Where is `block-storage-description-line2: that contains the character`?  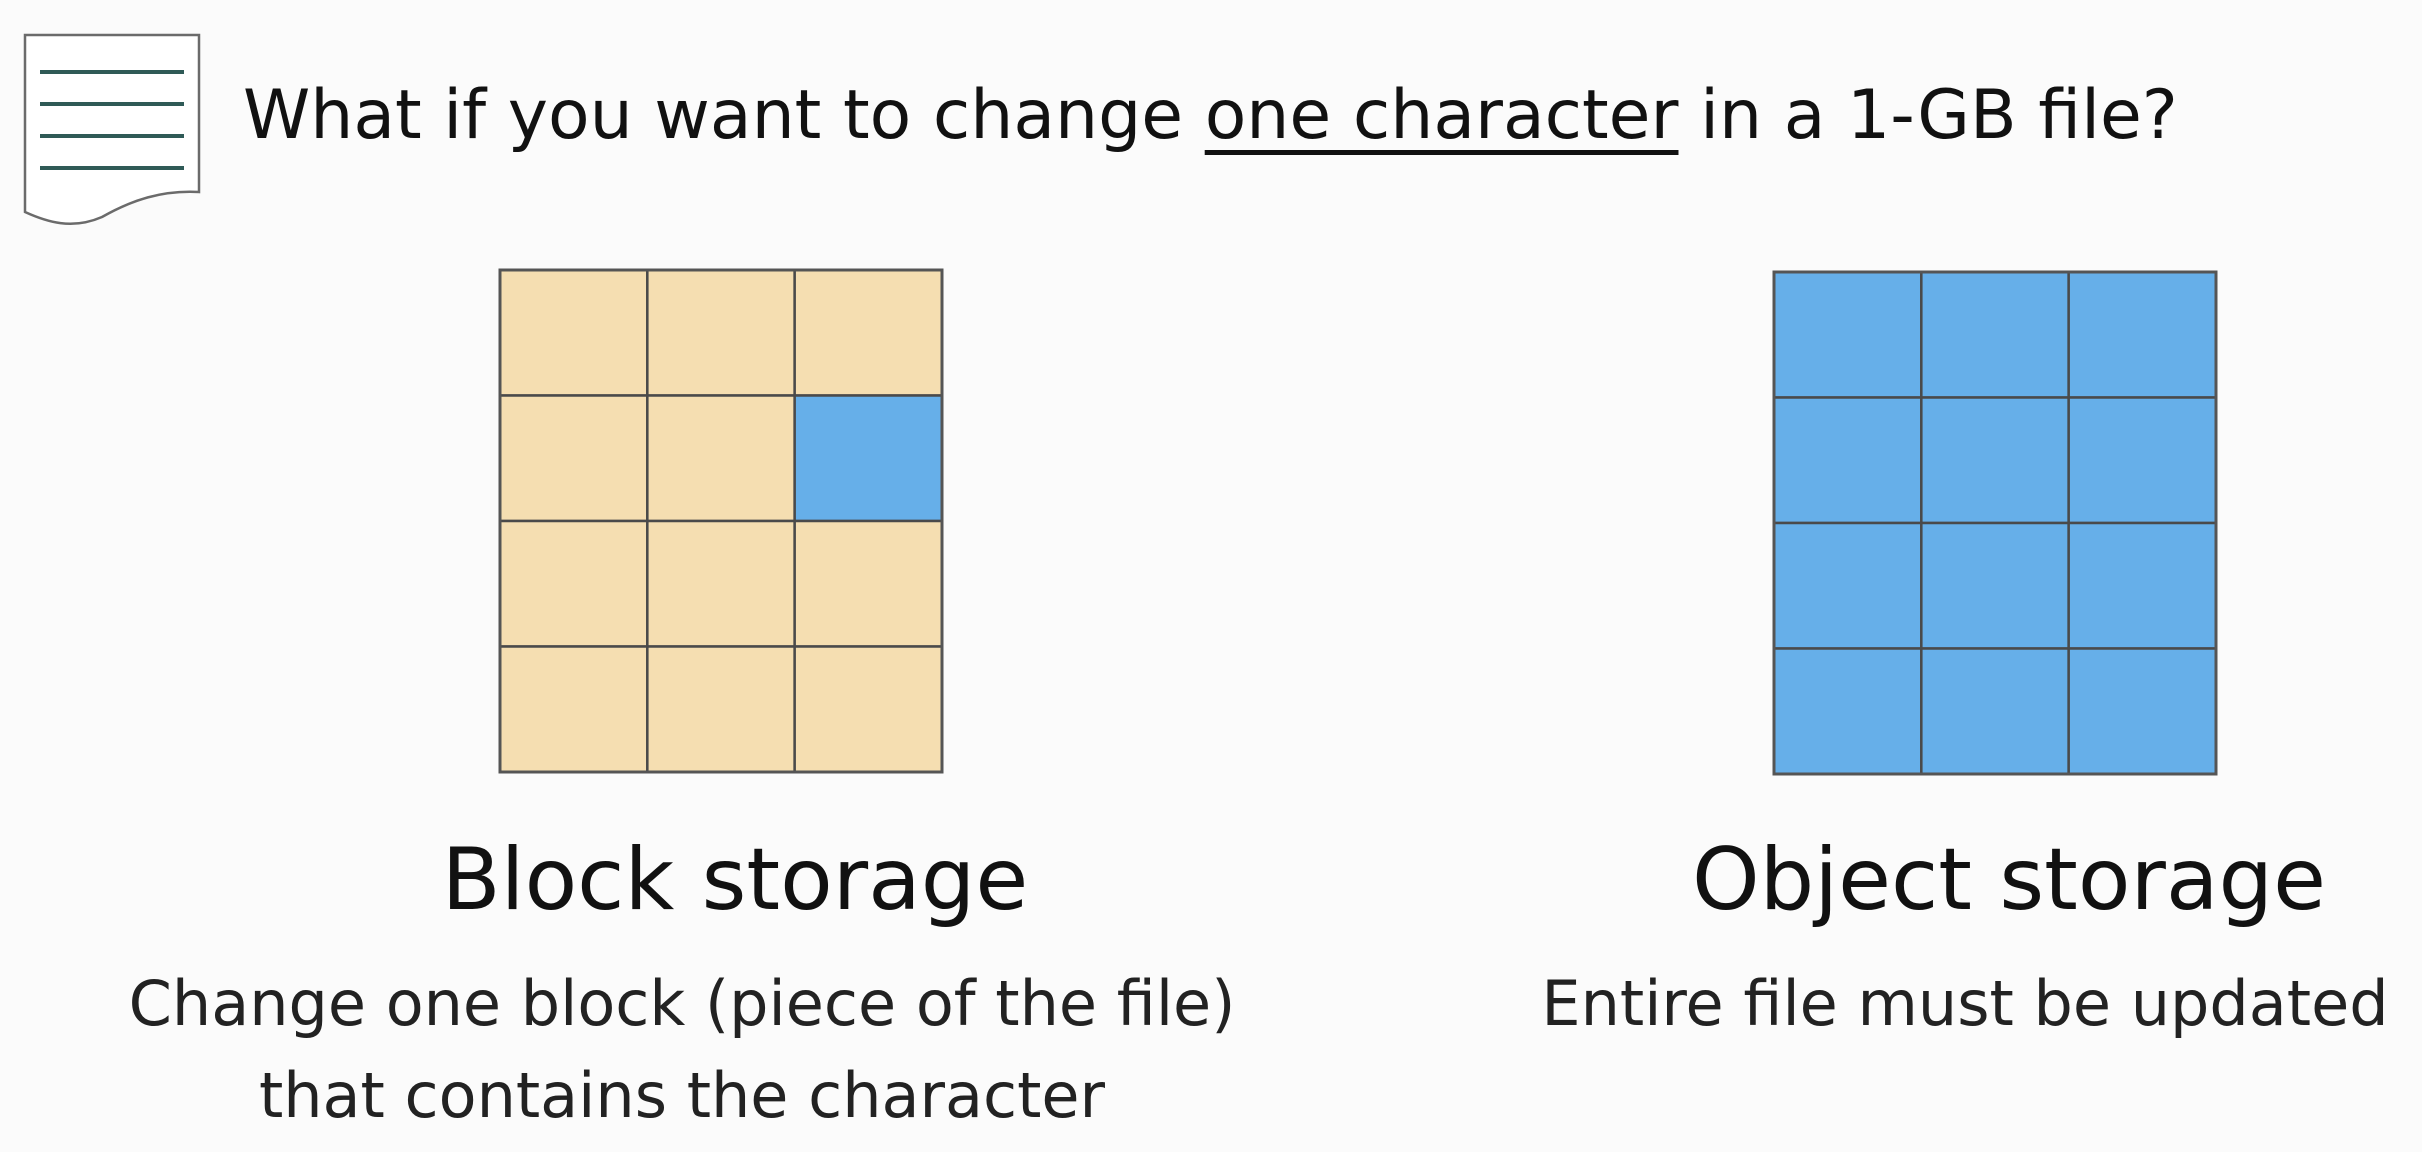
block-storage-description-line2: that contains the character is located at coordinates (682, 1095).